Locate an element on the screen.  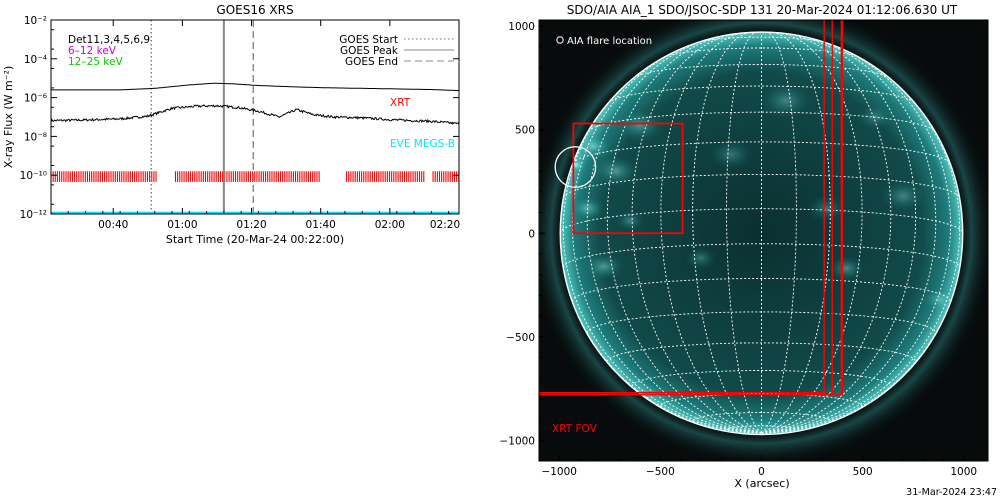
goes-ytick-label-3: 10⁻⁶ is located at coordinates (35, 99).